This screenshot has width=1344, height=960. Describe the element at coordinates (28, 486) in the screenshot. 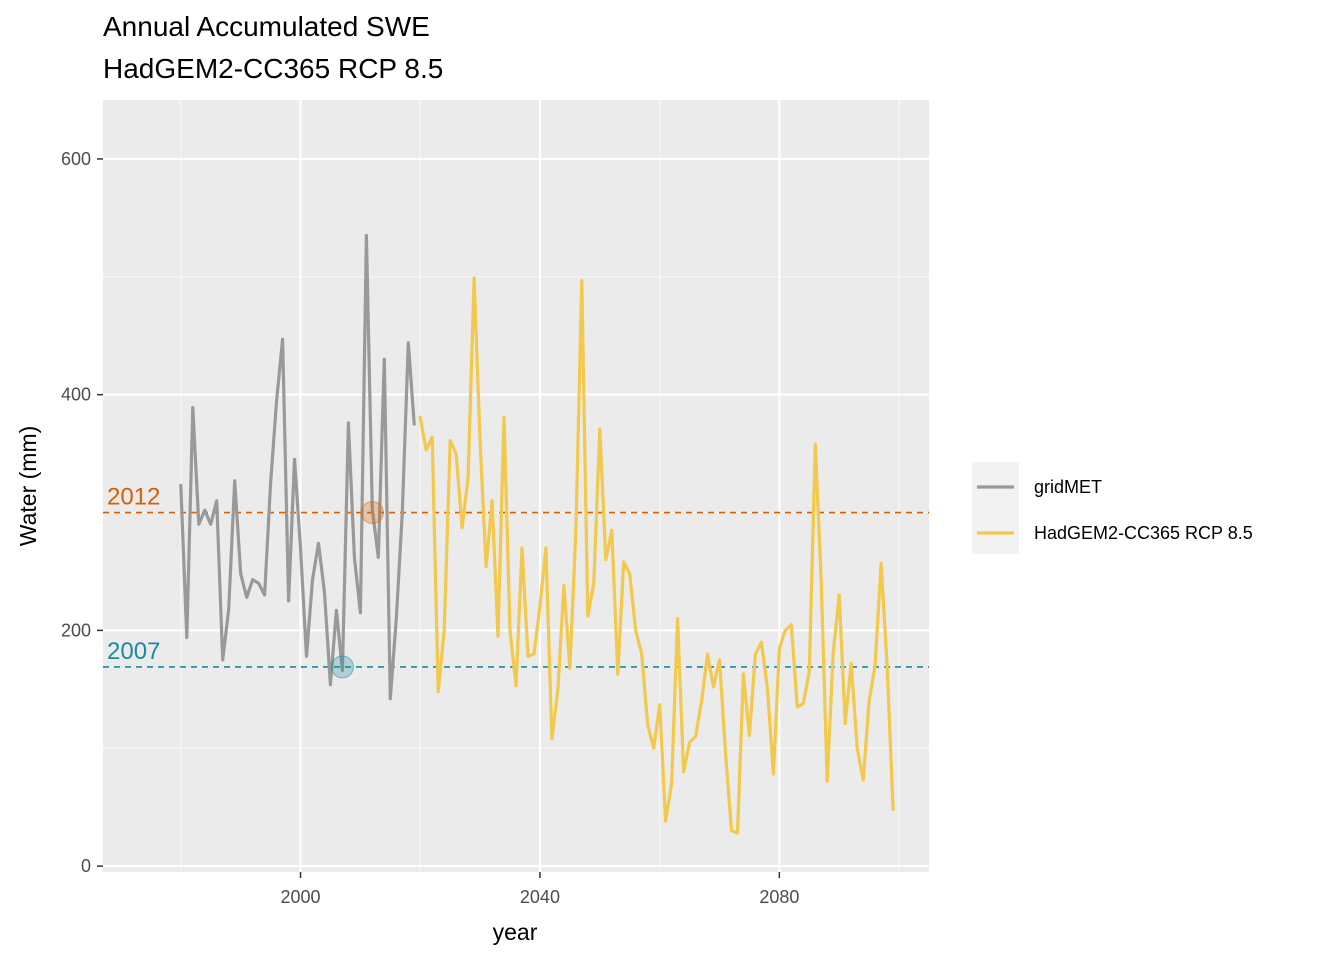

I see `y-axis-title: Water (mm)` at that location.